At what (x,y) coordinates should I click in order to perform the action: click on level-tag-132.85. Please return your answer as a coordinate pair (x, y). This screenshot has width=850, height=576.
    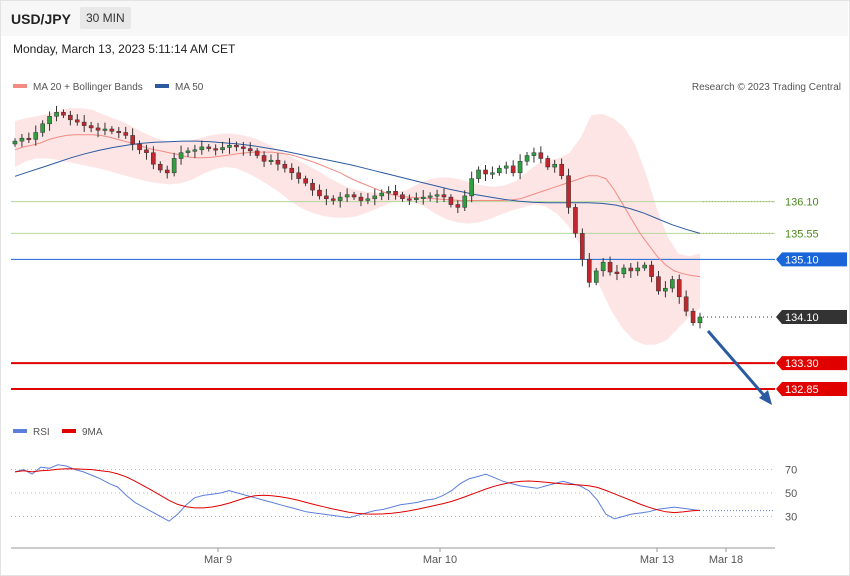
    Looking at the image, I should click on (811, 389).